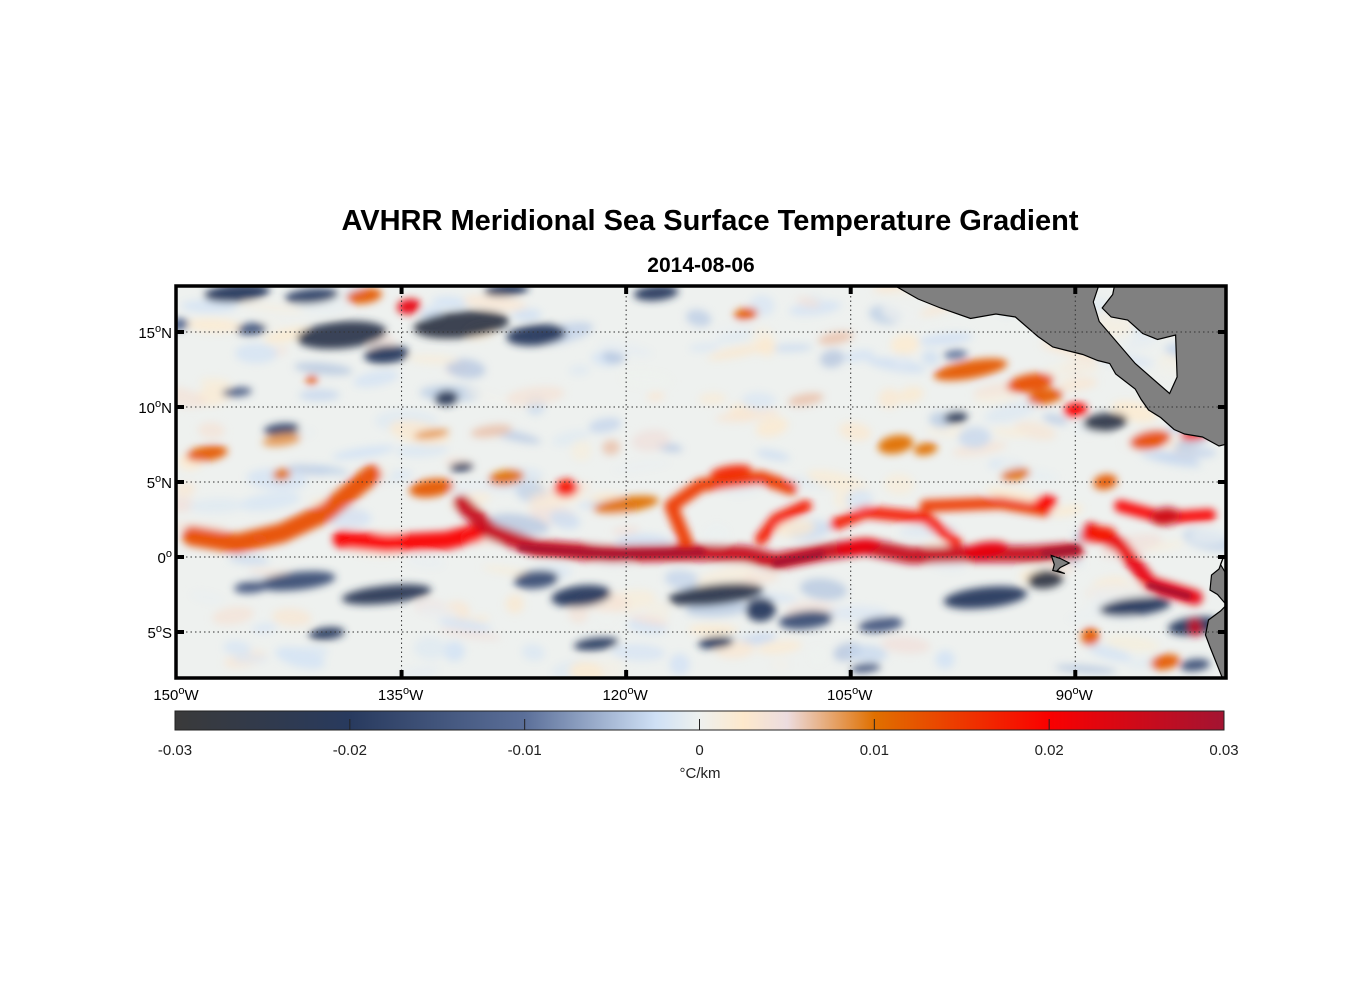 The image size is (1356, 1000). Describe the element at coordinates (350, 750) in the screenshot. I see `colorbar-tick-label: -0.02` at that location.